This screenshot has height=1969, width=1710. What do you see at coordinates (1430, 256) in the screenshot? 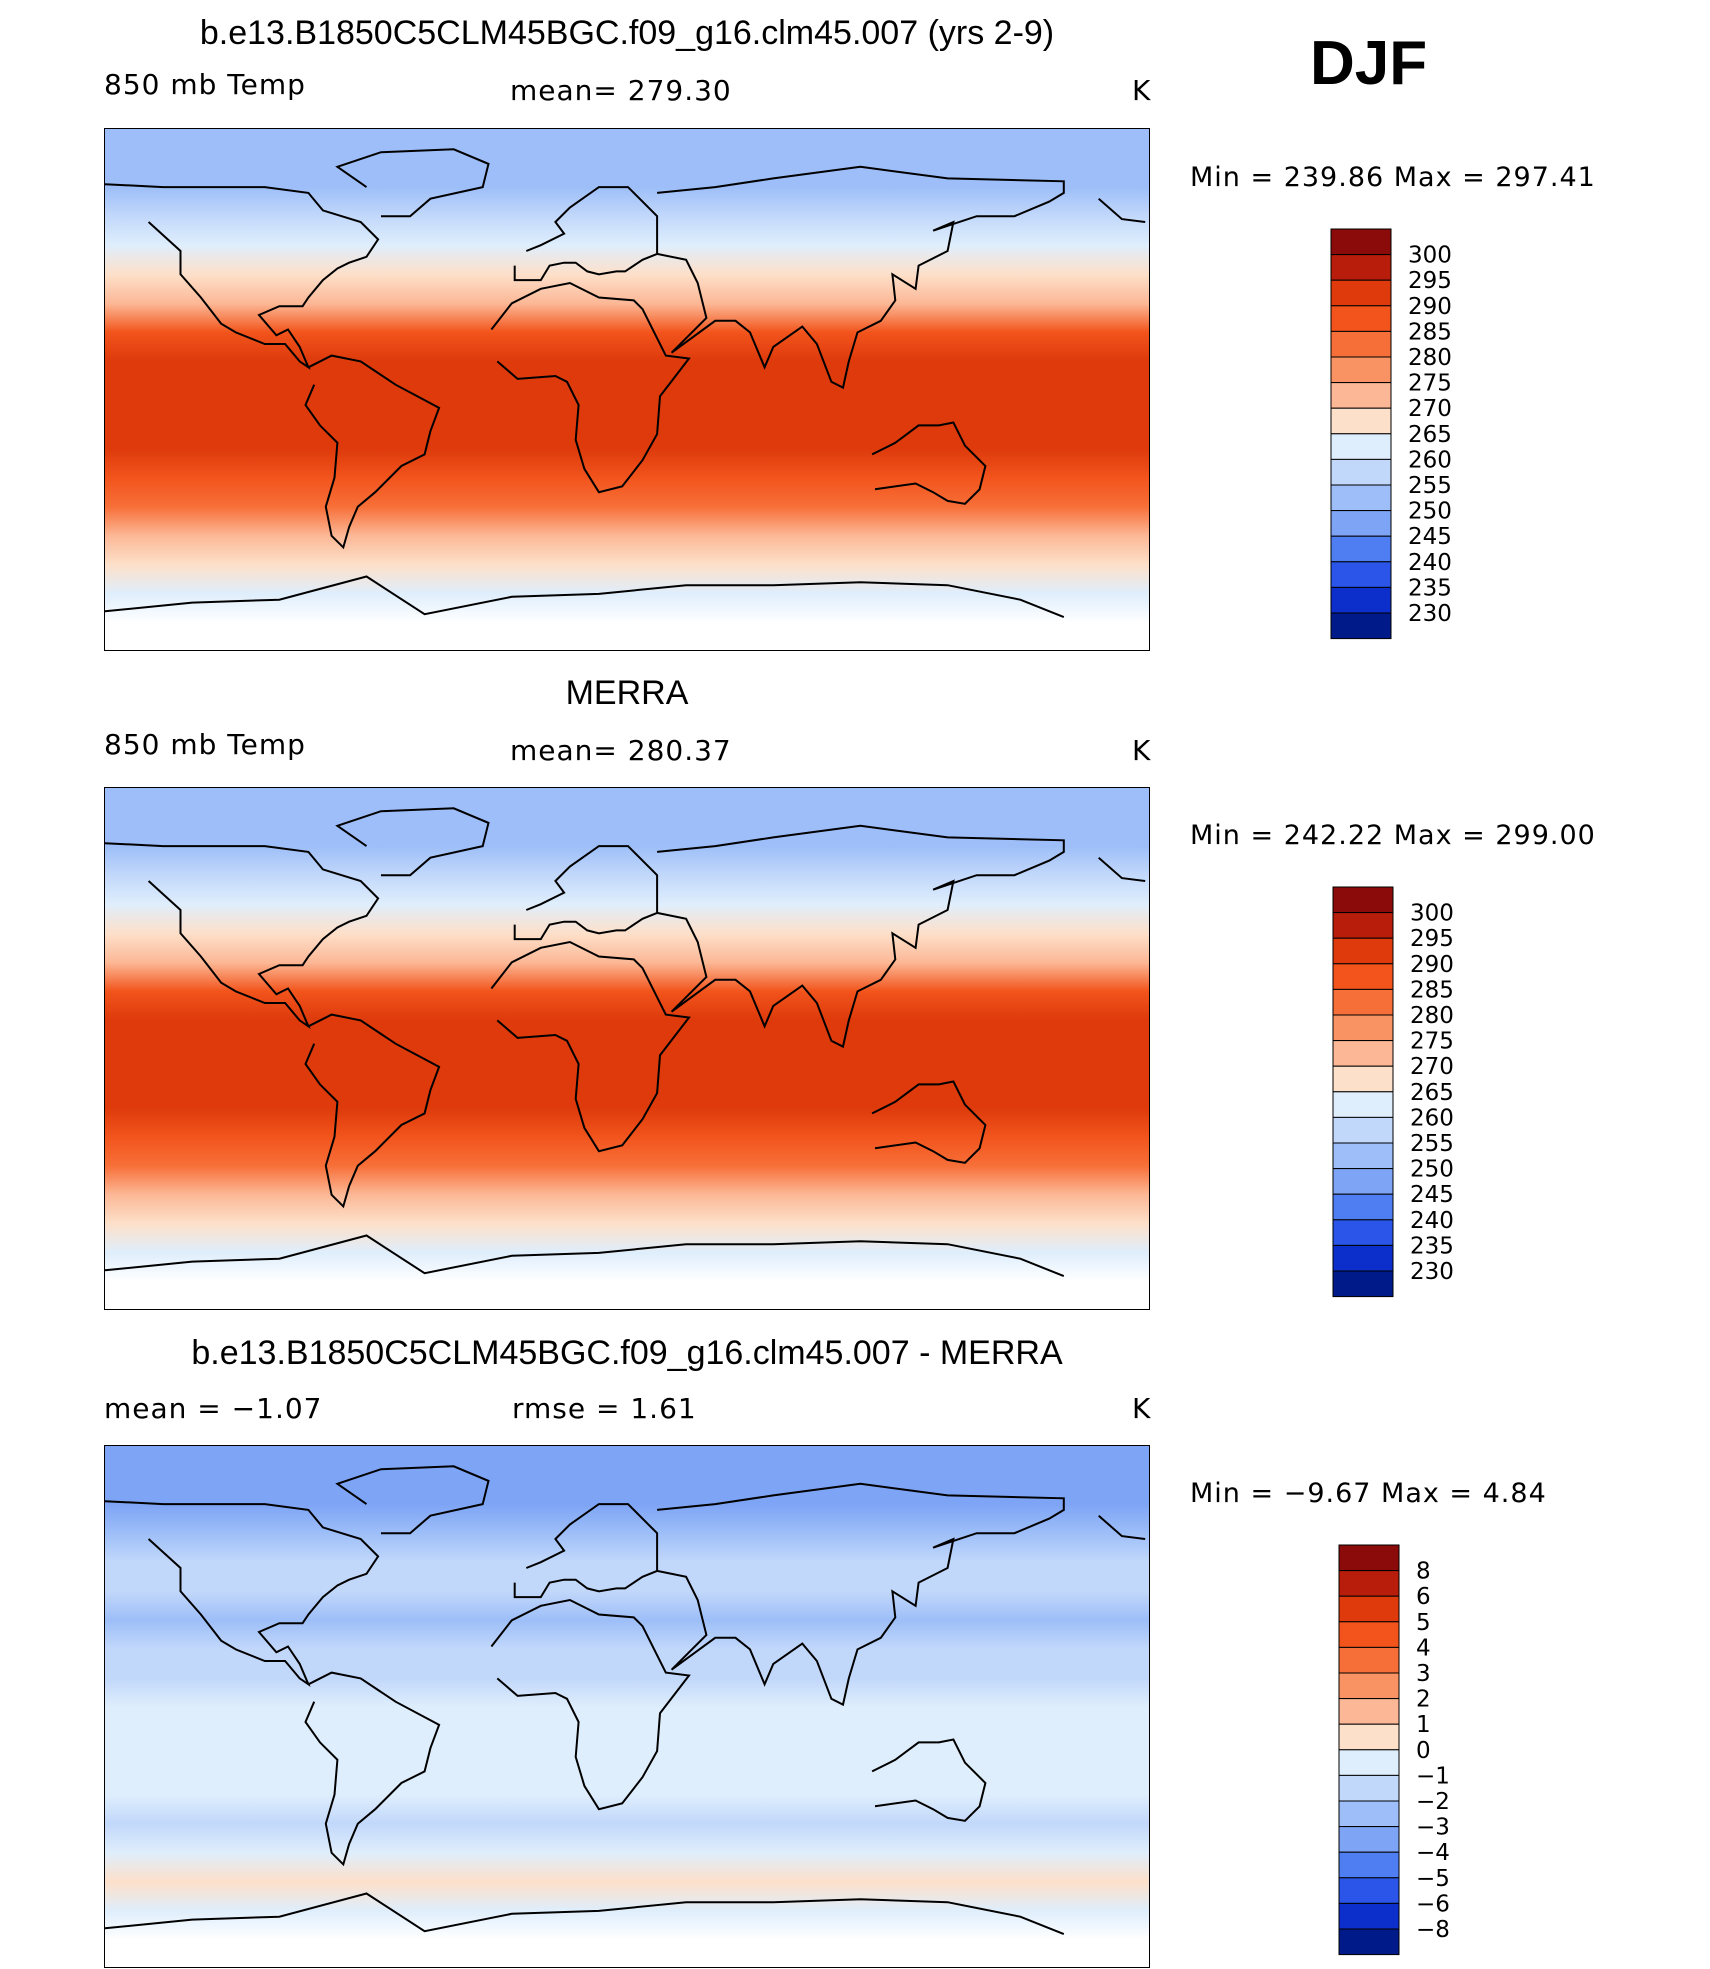
I see `colorbar-label: 300` at bounding box center [1430, 256].